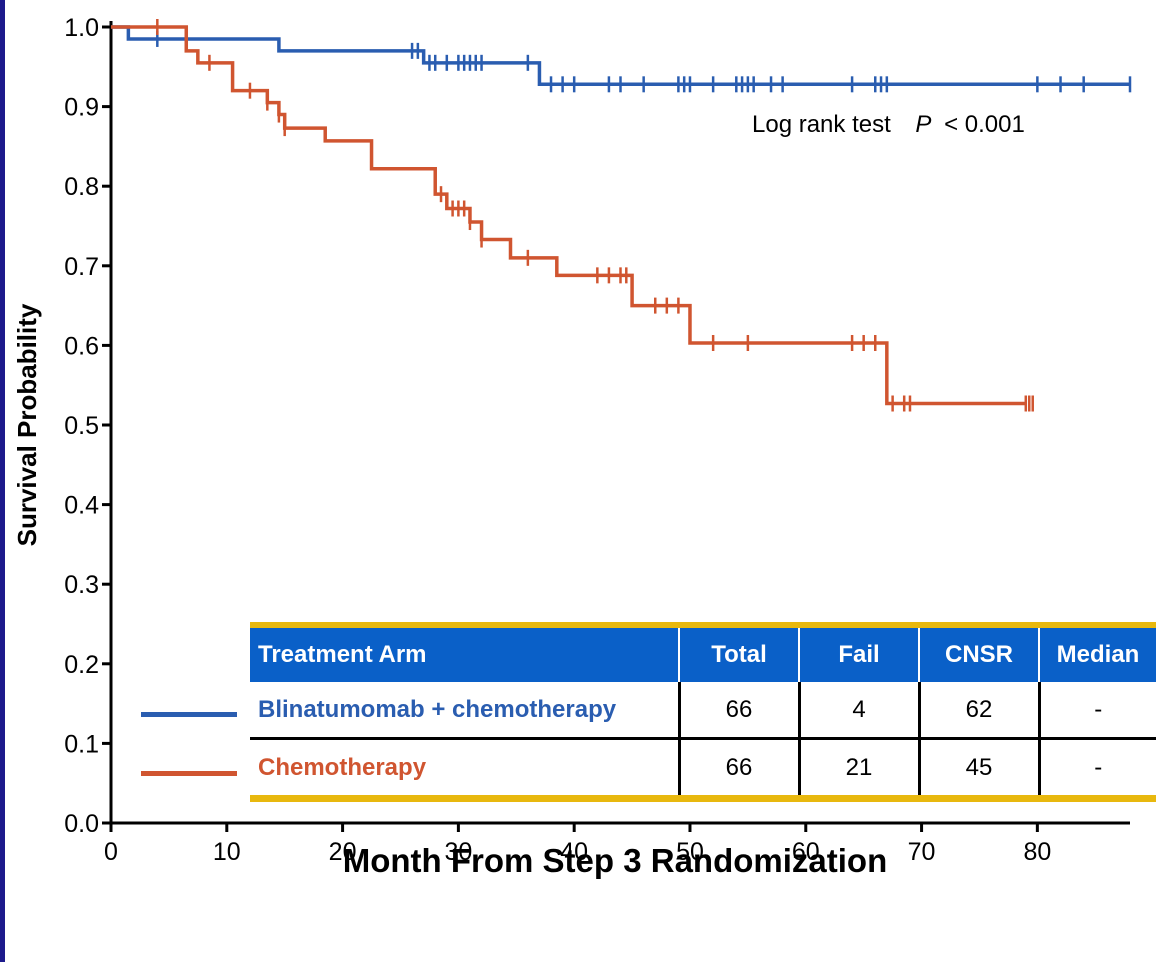 The height and width of the screenshot is (962, 1157). What do you see at coordinates (81, 824) in the screenshot?
I see `y-tick-label: 0.0` at bounding box center [81, 824].